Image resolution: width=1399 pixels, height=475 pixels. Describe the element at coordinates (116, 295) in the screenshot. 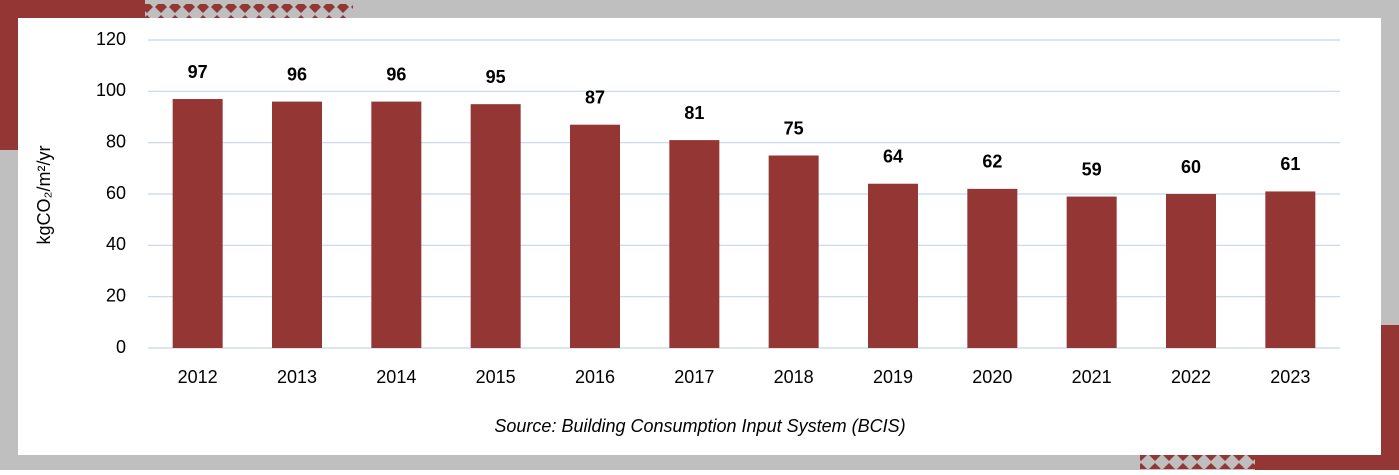

I see `y-tick-label: 20` at that location.